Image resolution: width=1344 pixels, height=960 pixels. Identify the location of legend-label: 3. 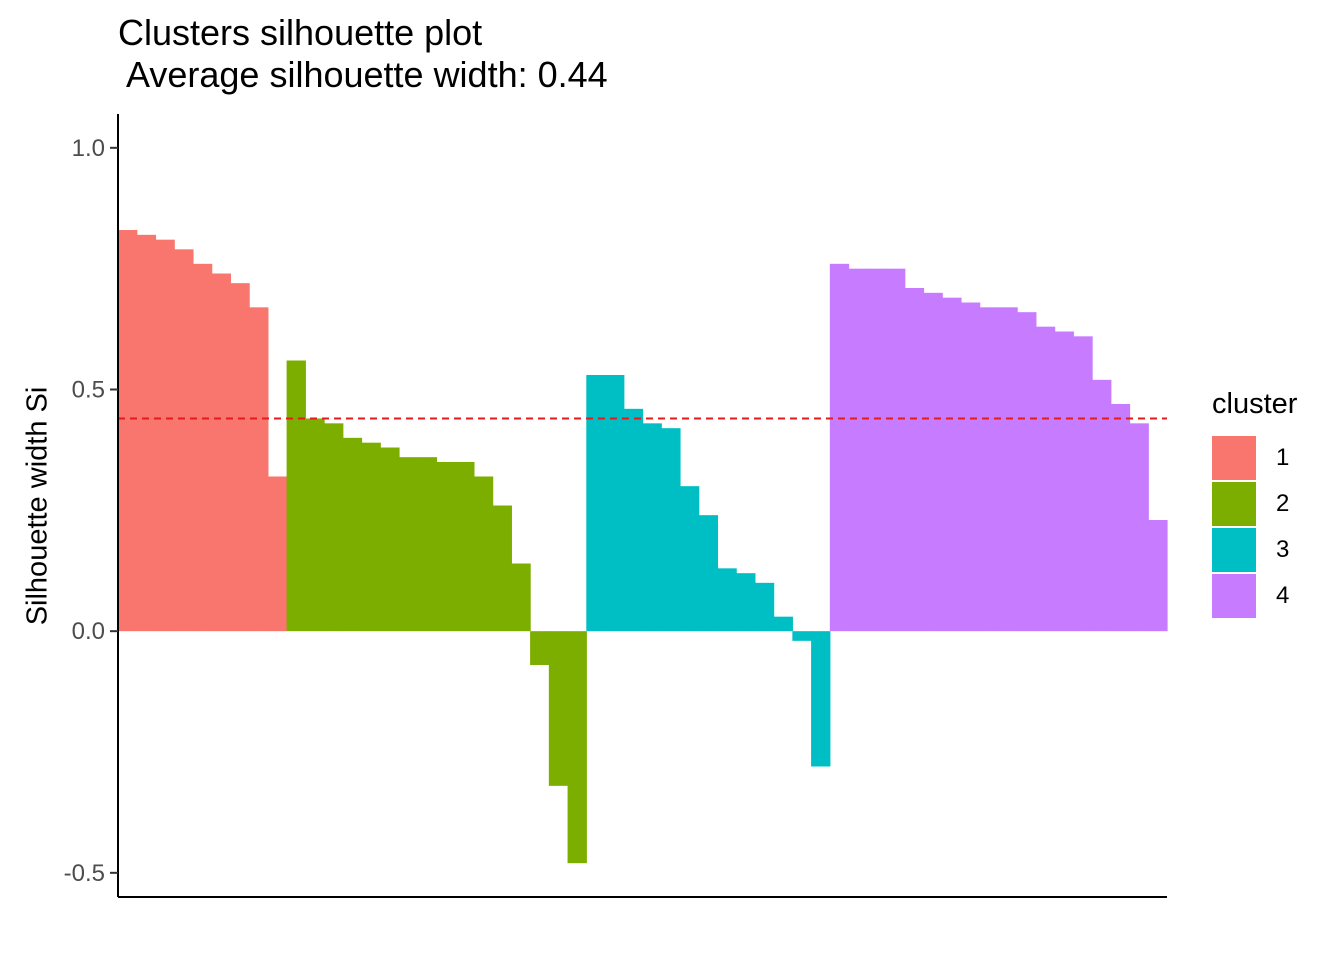
(1283, 549).